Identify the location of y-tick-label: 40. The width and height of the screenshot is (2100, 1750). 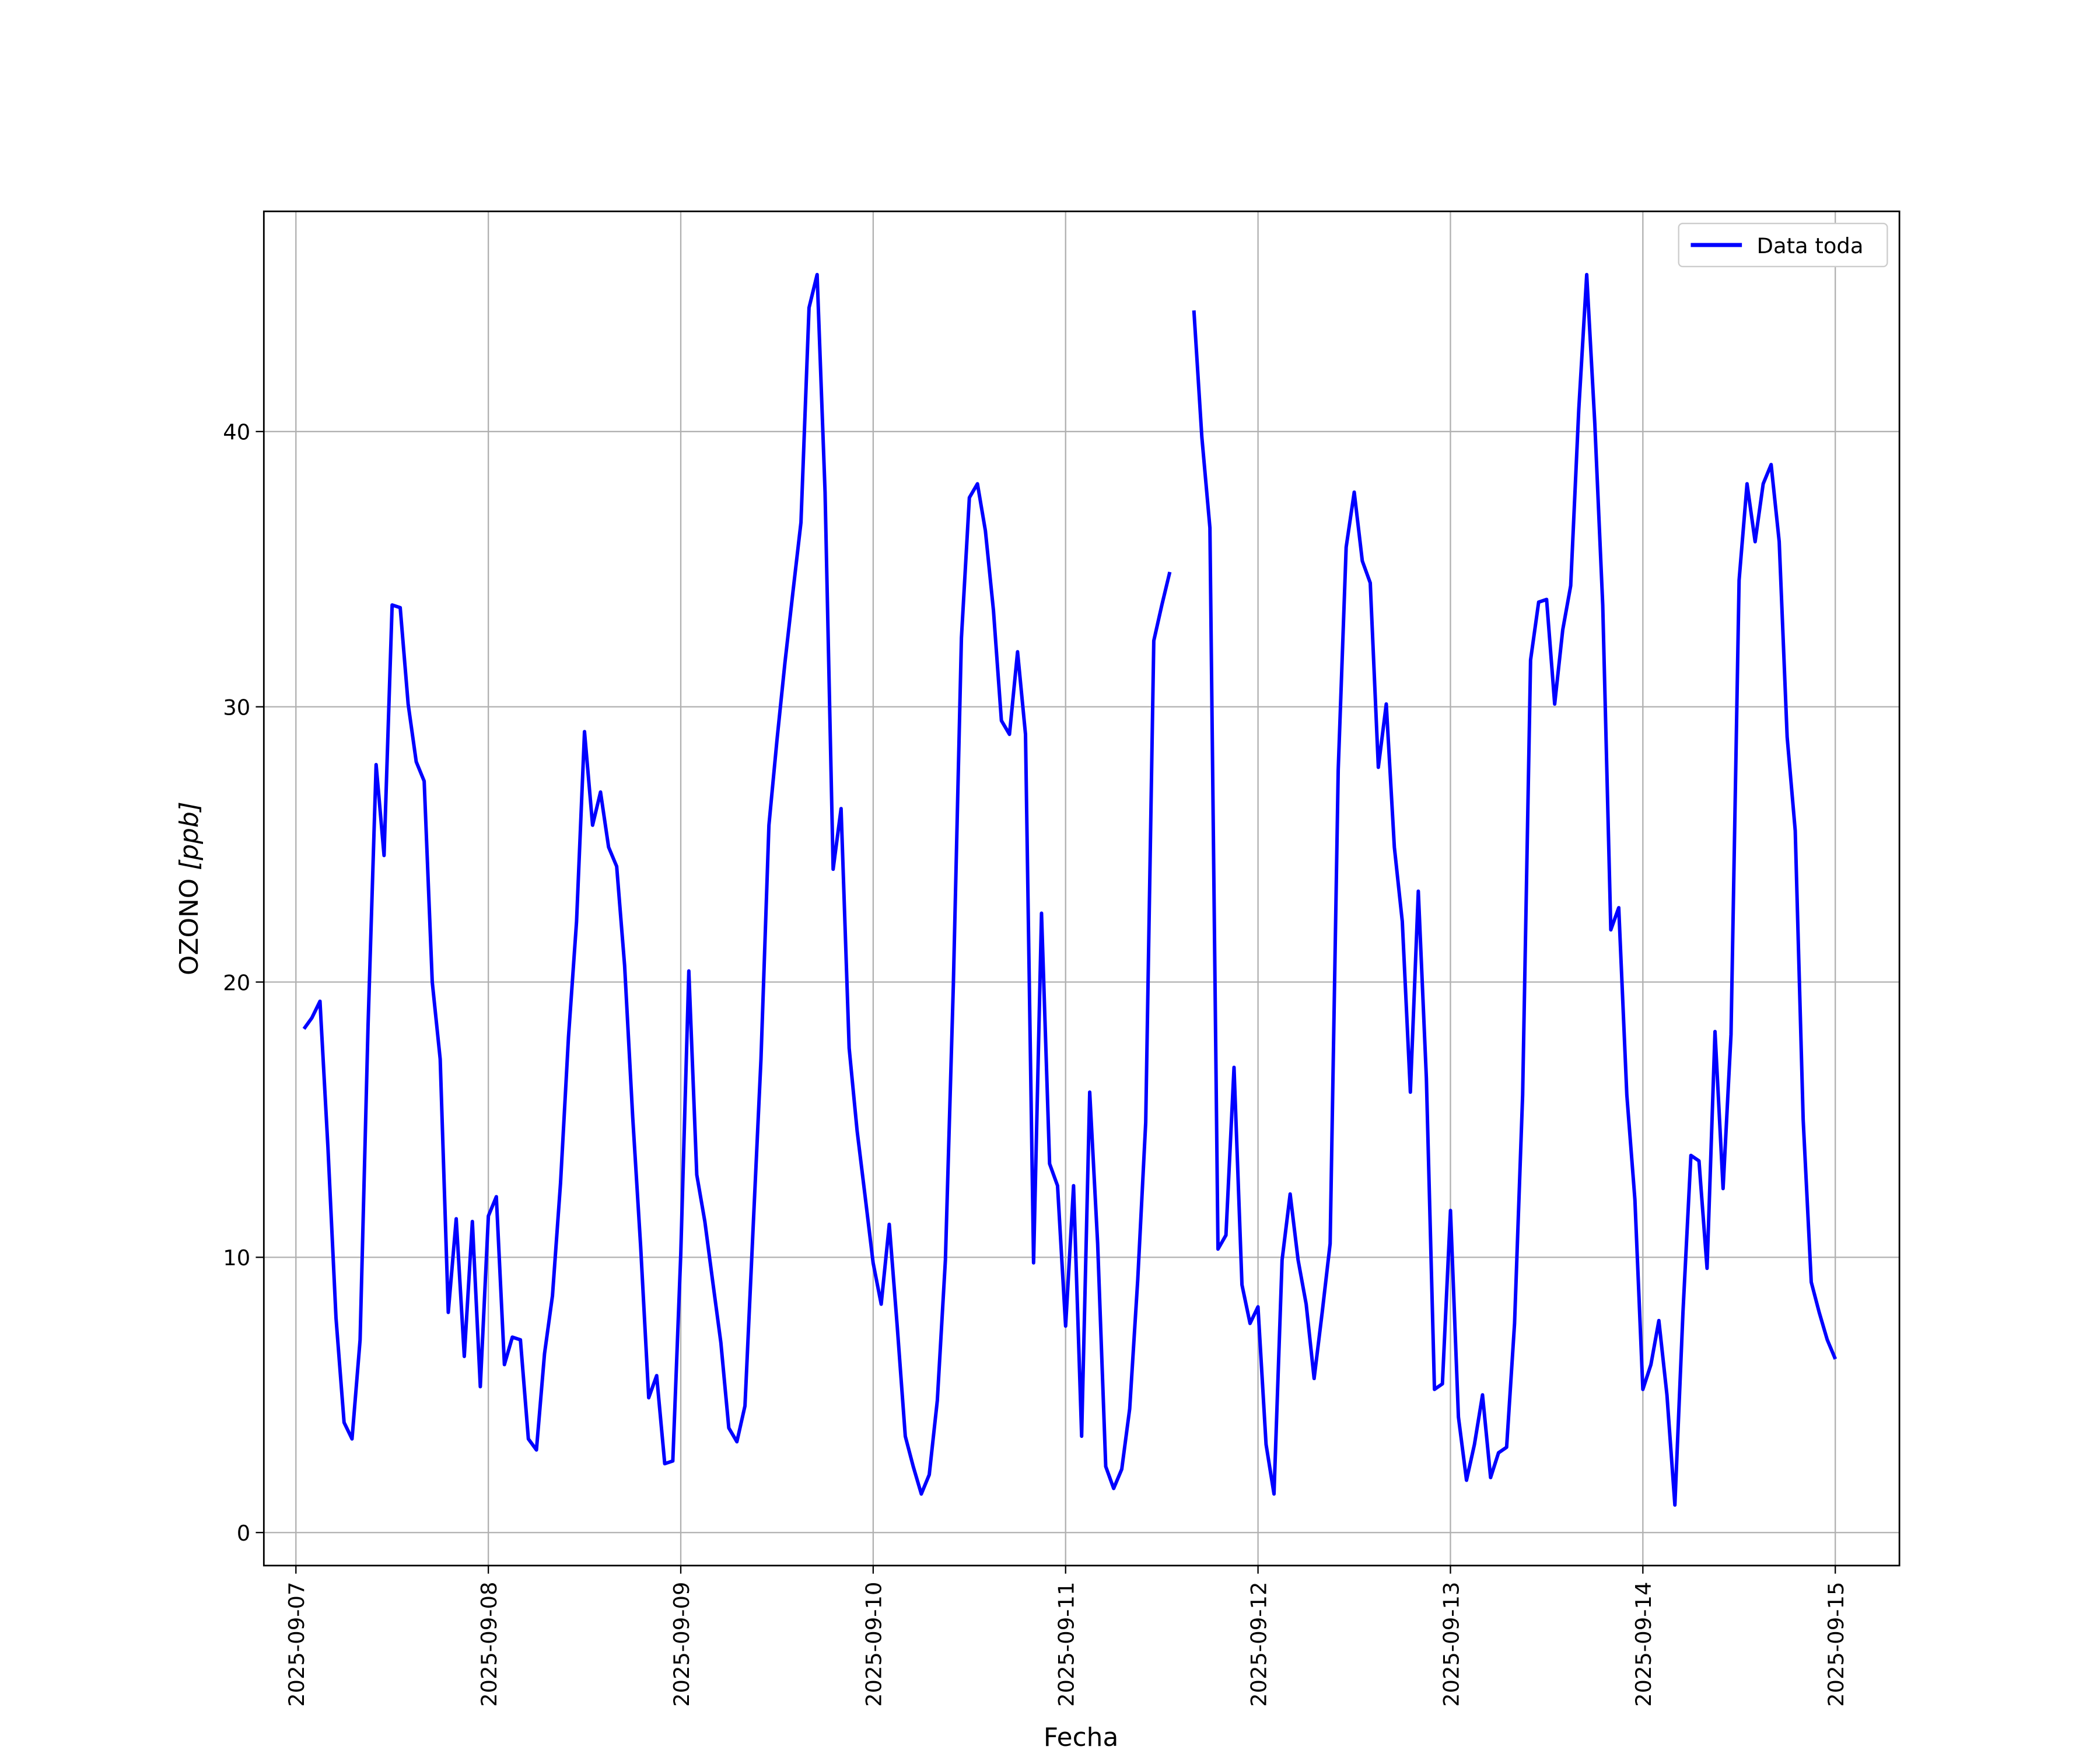
(236, 432).